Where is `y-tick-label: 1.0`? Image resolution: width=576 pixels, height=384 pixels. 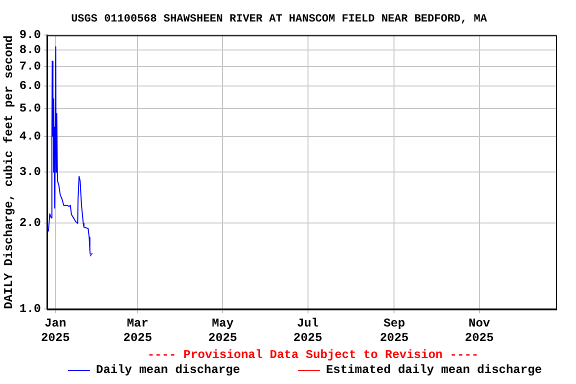
y-tick-label: 1.0 is located at coordinates (30, 309).